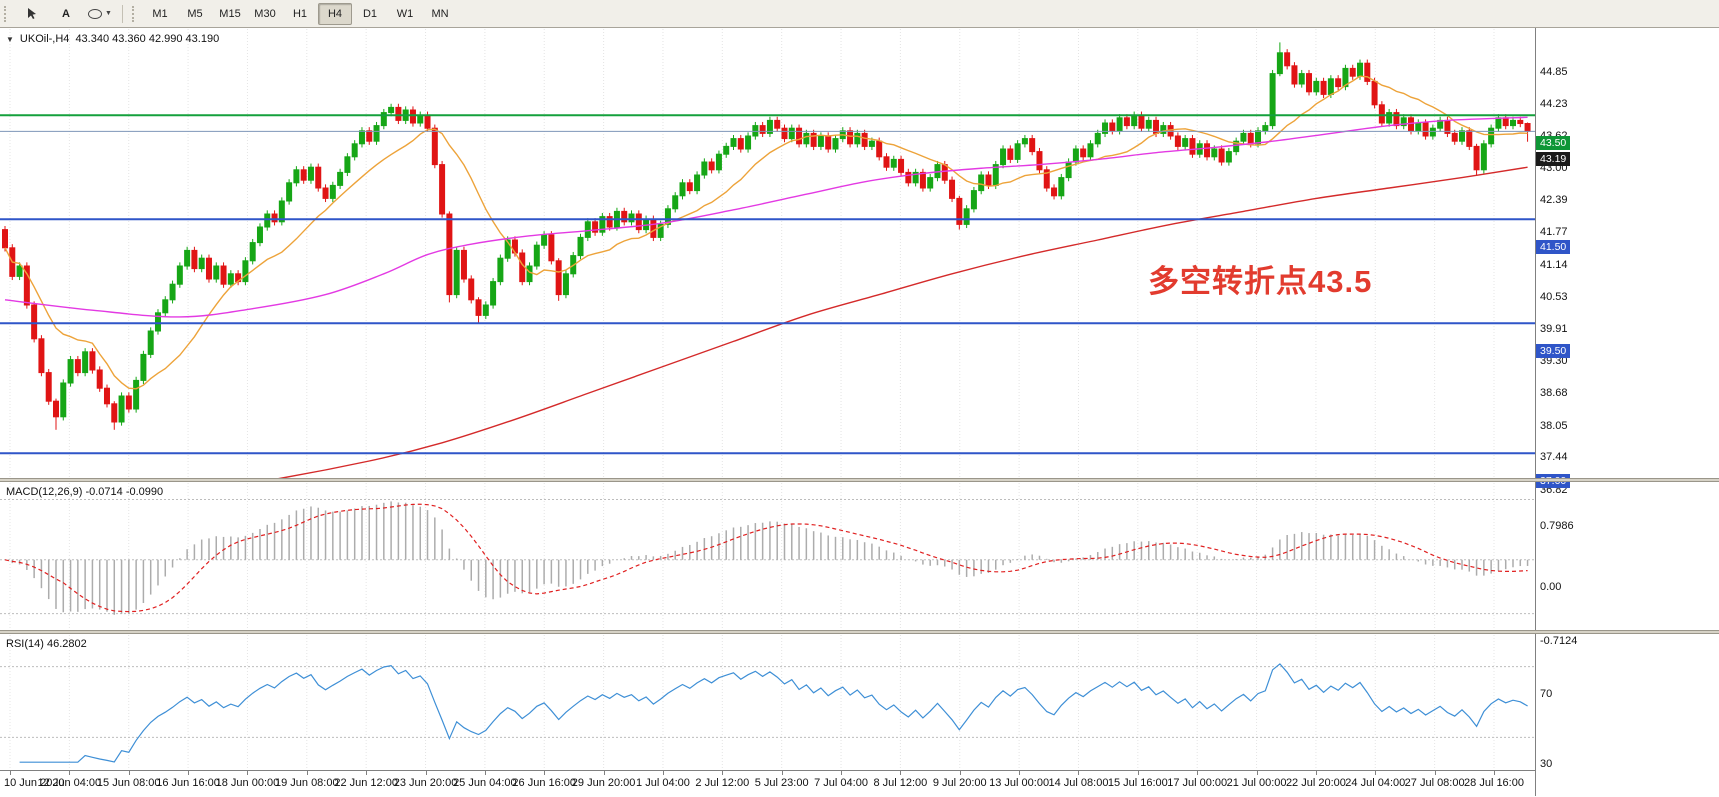 This screenshot has height=797, width=1719. Describe the element at coordinates (663, 783) in the screenshot. I see `time-tick-label: 1 Jul 04:00` at that location.